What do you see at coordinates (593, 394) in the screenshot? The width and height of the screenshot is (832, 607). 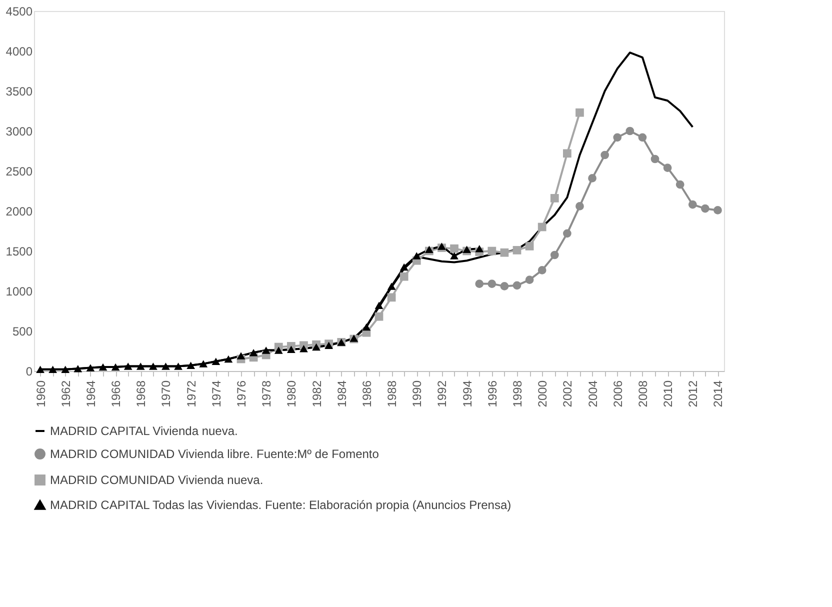 I see `x-tick-label: 2004` at bounding box center [593, 394].